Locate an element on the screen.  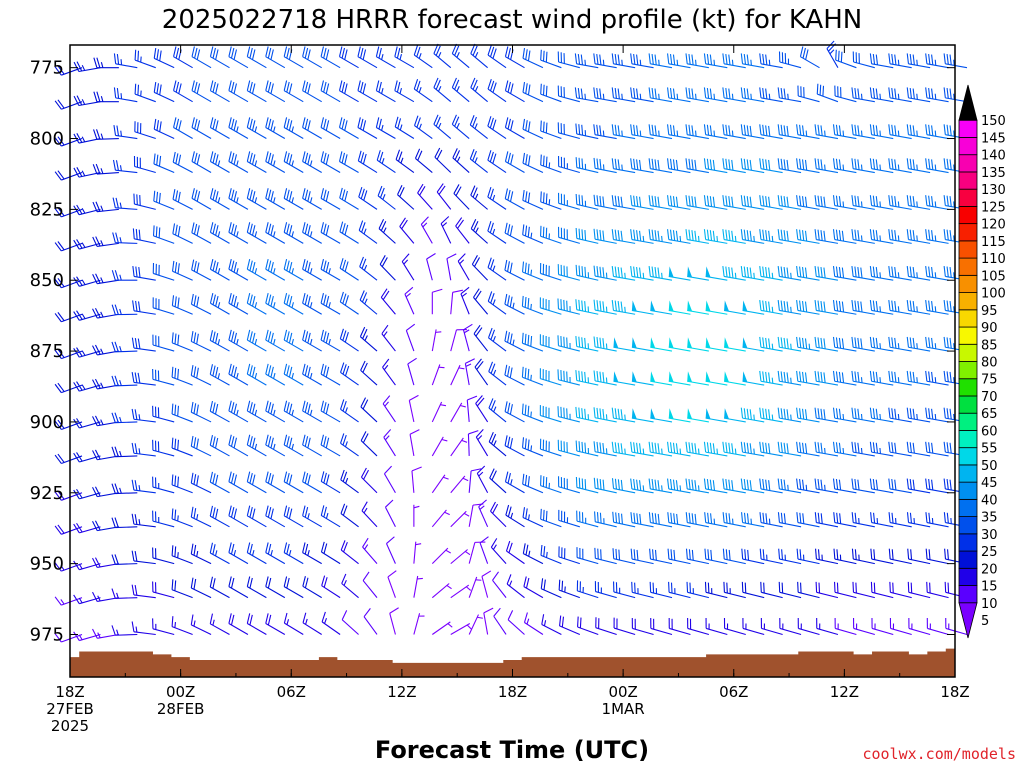
colorbar-label: 55 is located at coordinates (989, 449).